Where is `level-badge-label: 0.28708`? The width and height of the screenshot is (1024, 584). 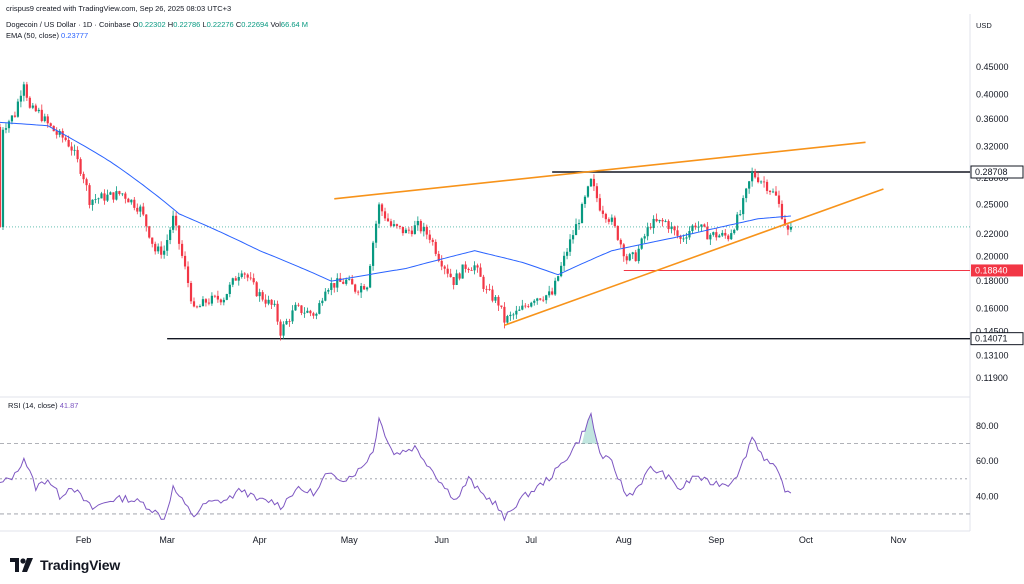 level-badge-label: 0.28708 is located at coordinates (991, 172).